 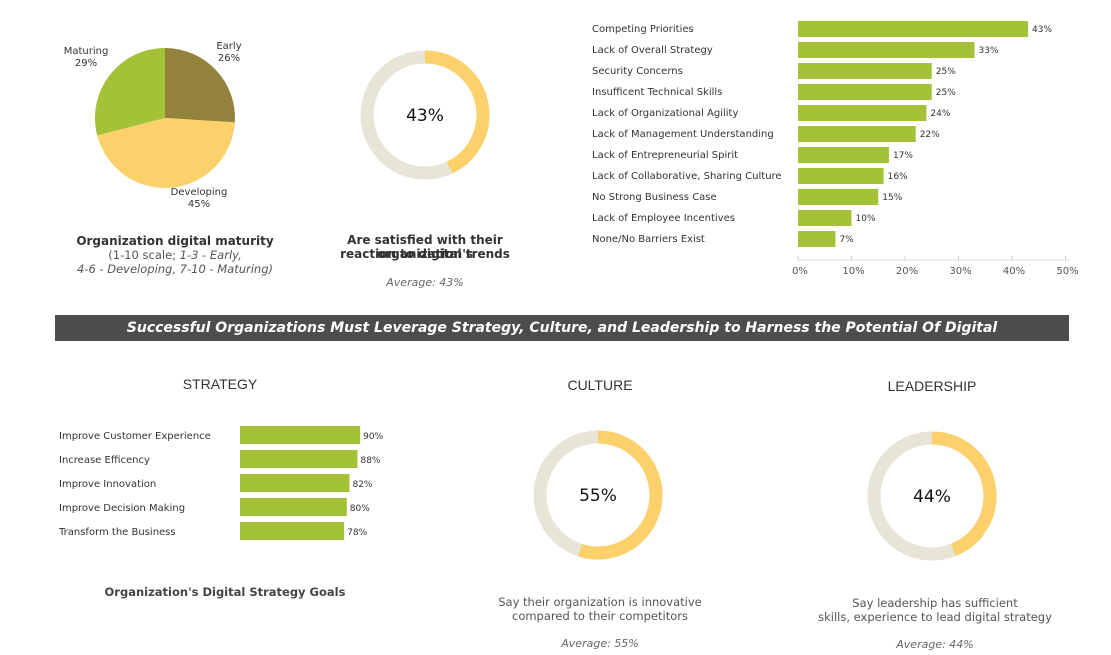 I want to click on barrier-value-label: 22%, so click(x=930, y=135).